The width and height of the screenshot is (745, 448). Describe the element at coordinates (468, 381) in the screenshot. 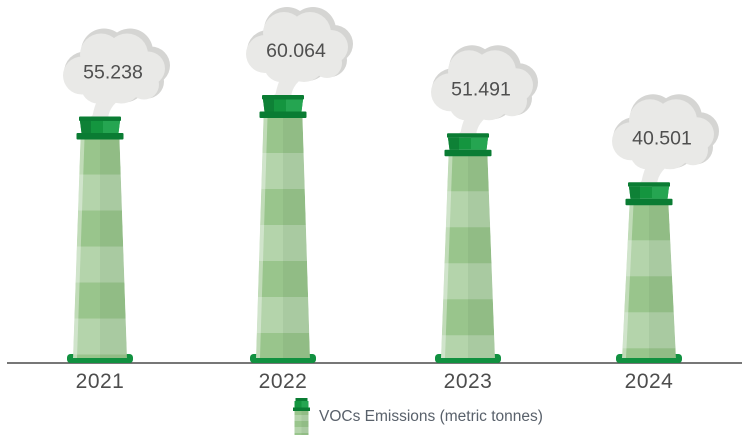

I see `x-axis-label-2023: 2023` at that location.